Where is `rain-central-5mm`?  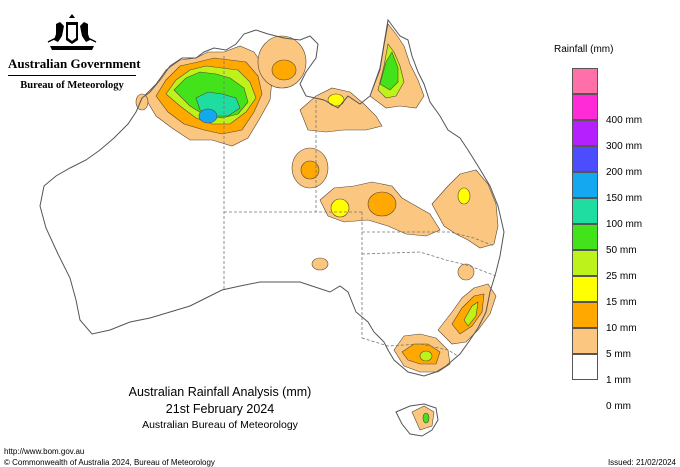
rain-central-5mm is located at coordinates (382, 204).